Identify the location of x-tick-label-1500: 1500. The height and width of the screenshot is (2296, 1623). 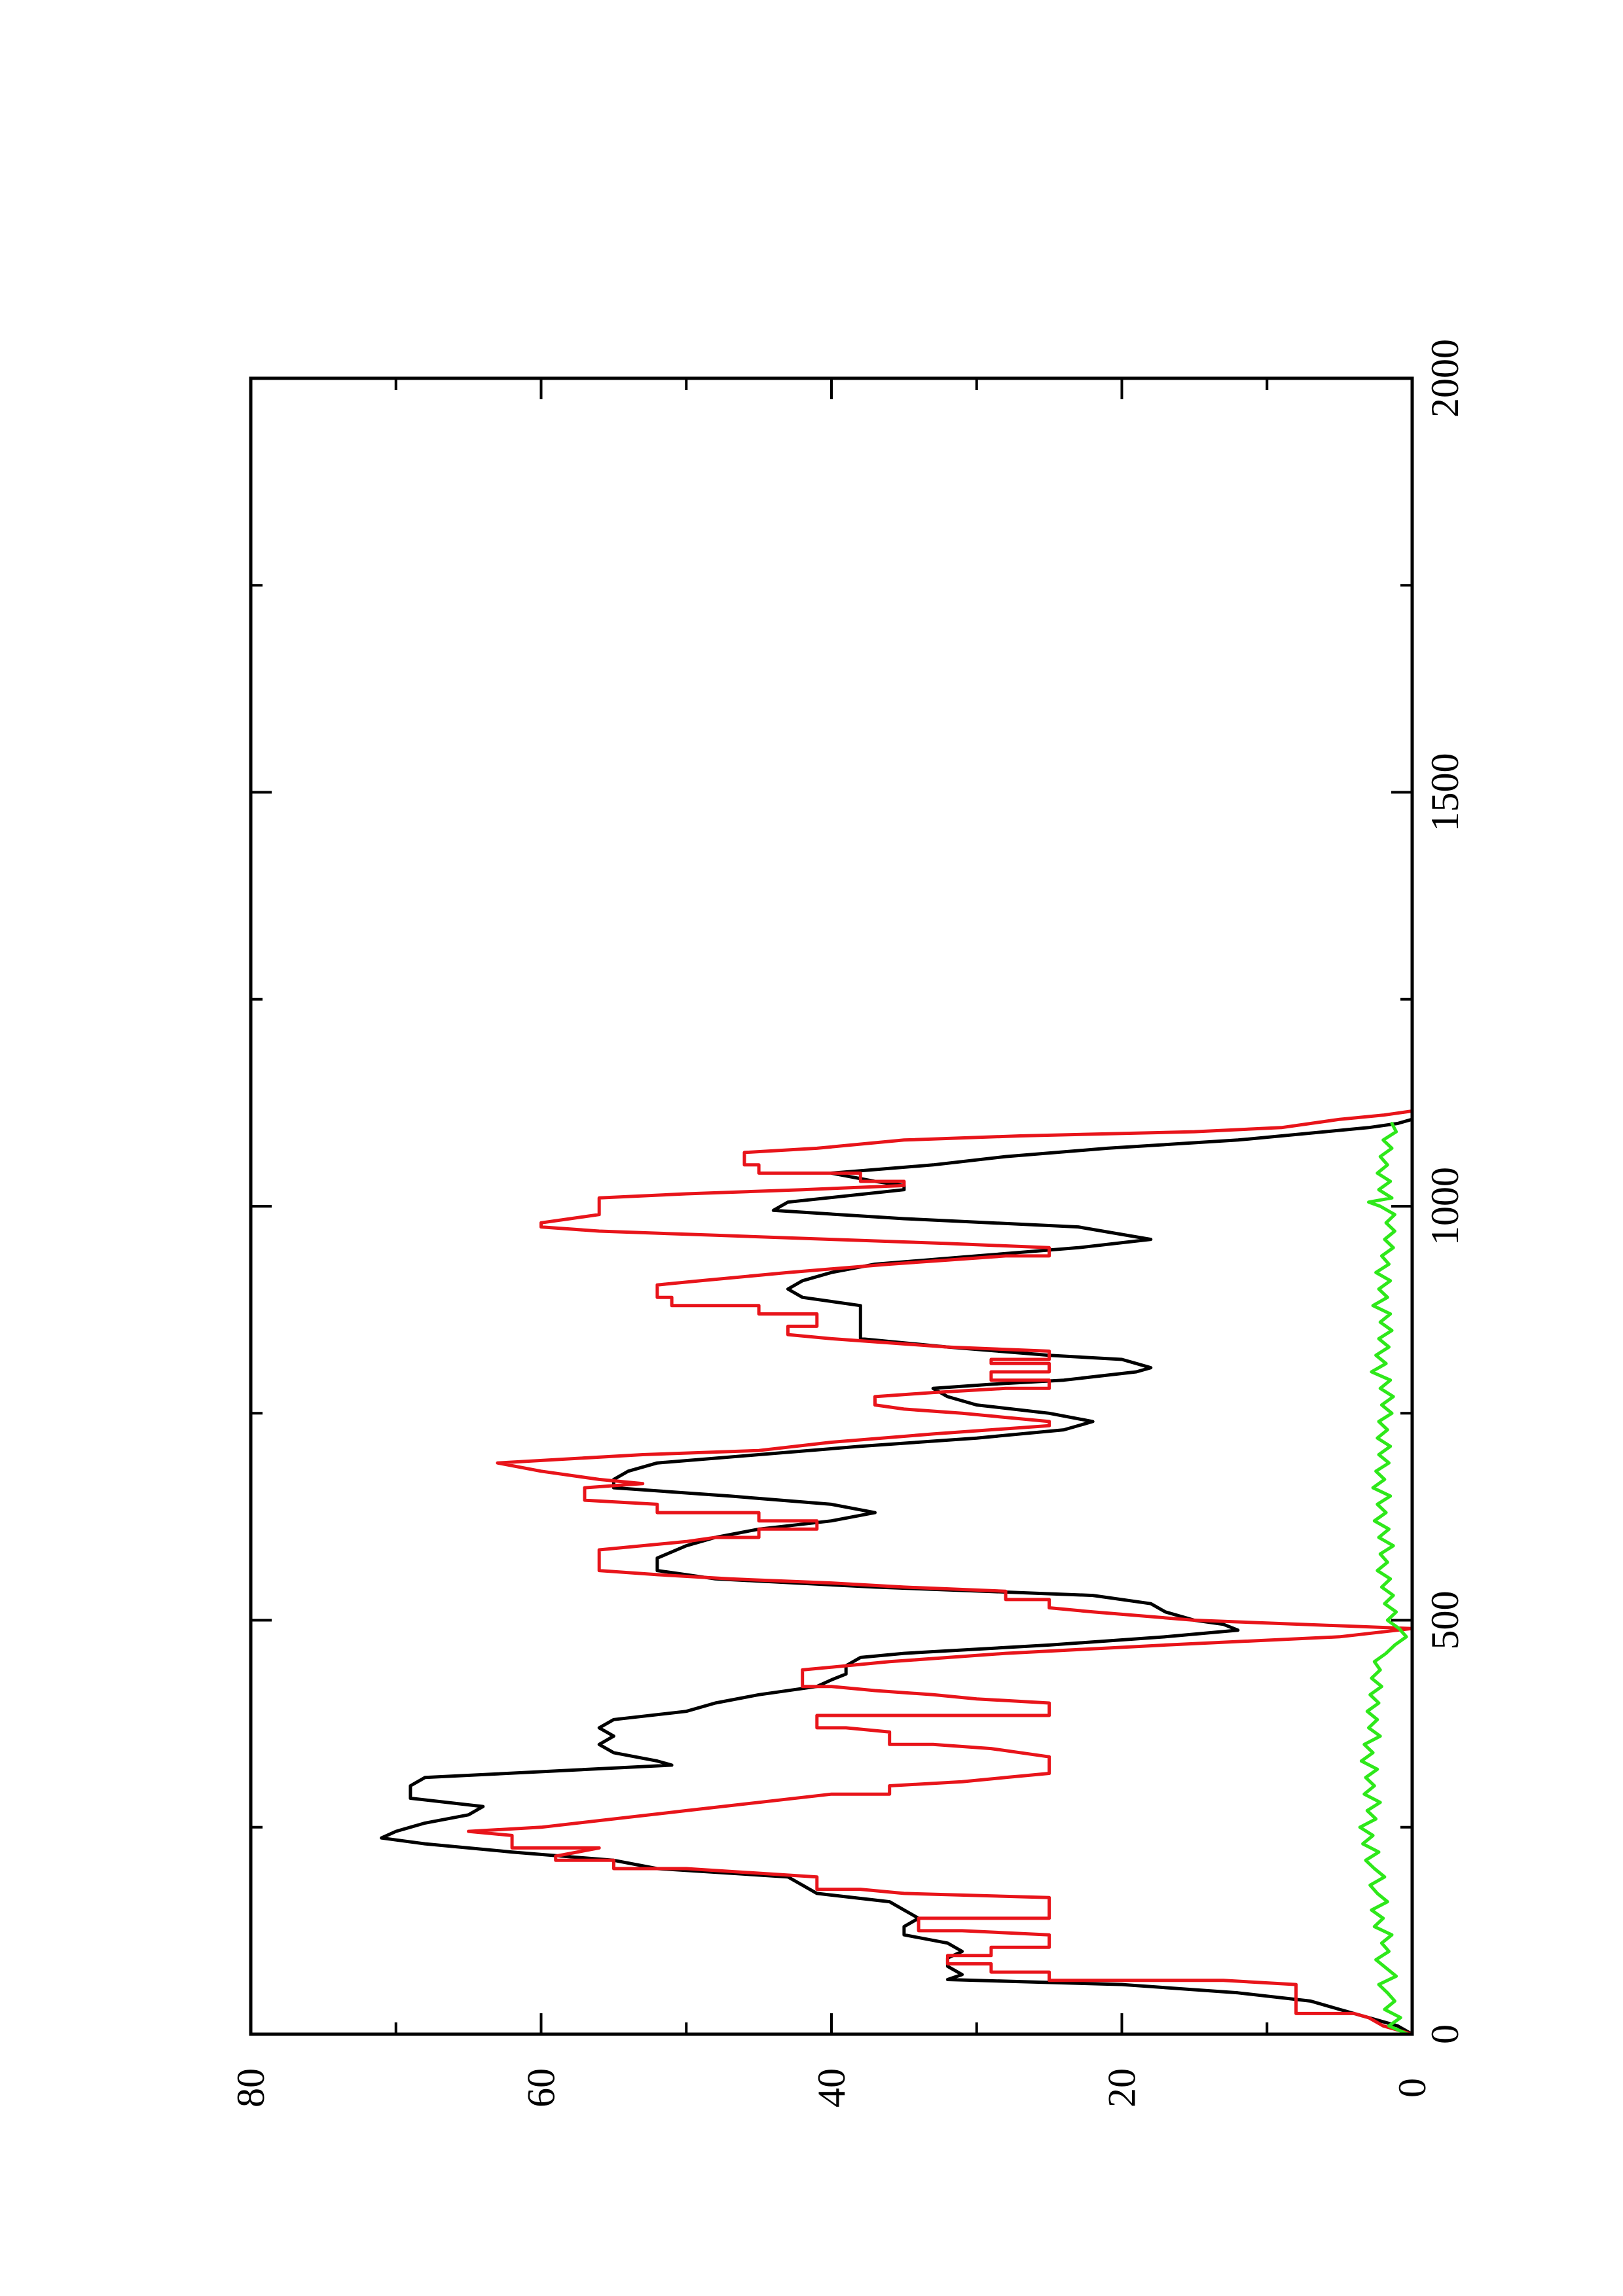
(1445, 792).